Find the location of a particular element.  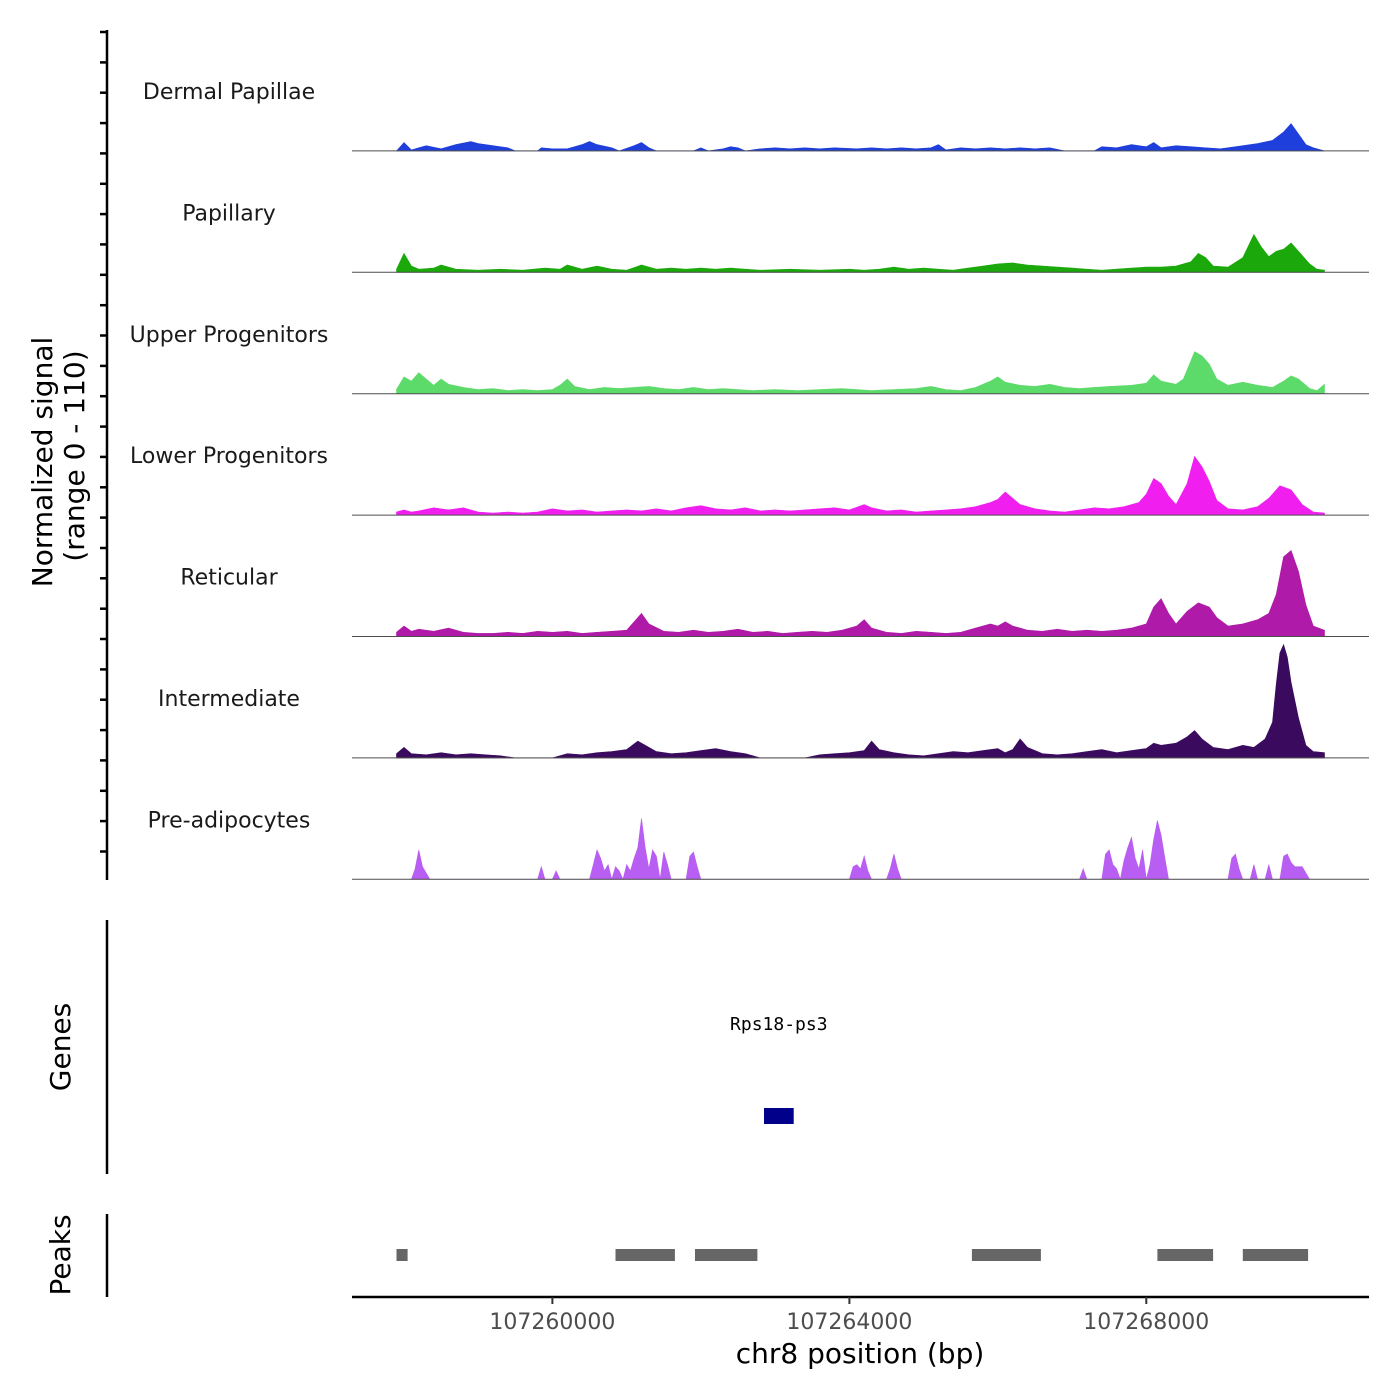

track-lower-progenitors: Lower Progenitors is located at coordinates (749, 480).